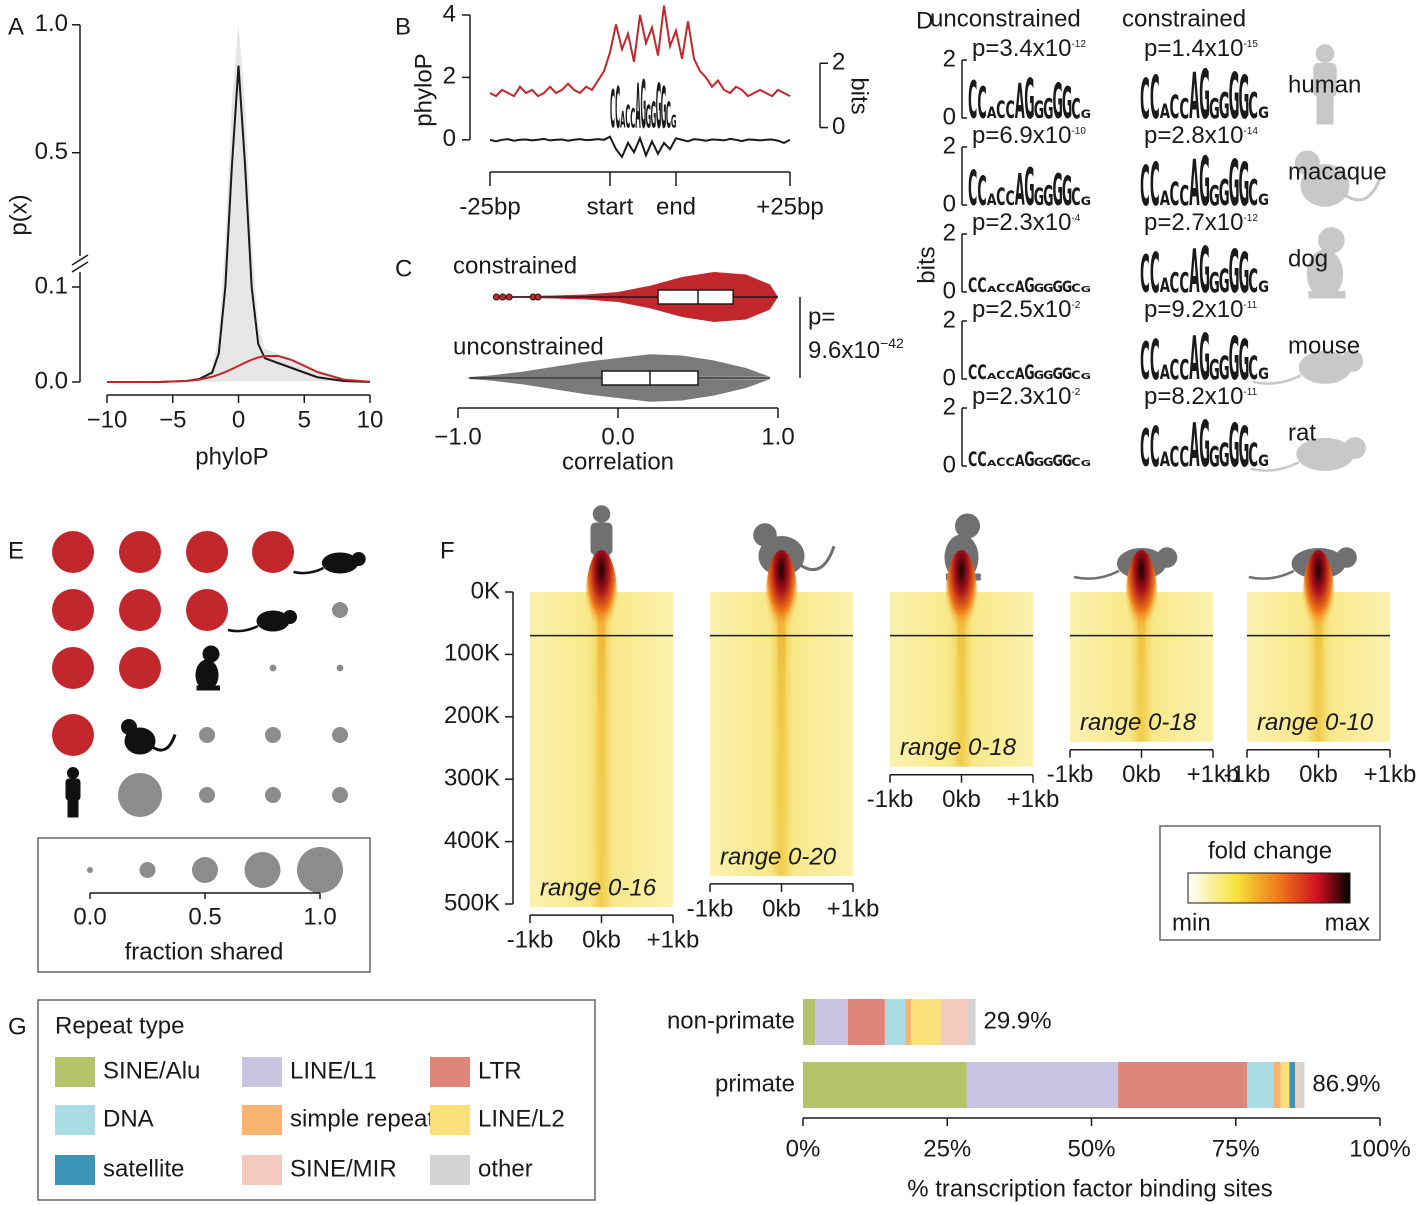 The width and height of the screenshot is (1417, 1205). I want to click on species-name: dog, so click(1308, 258).